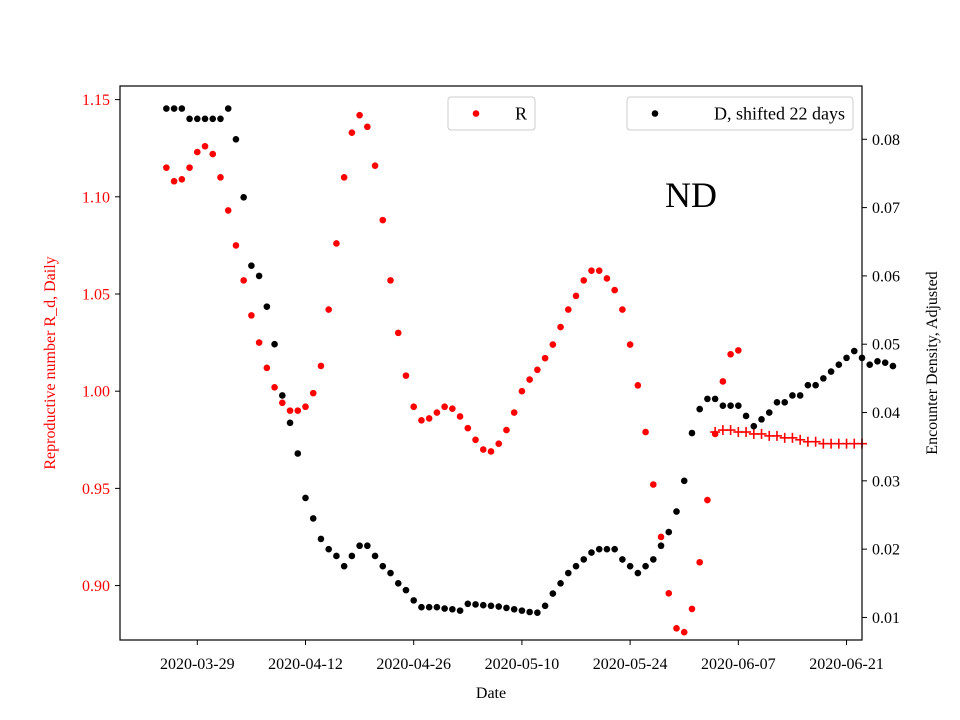 The height and width of the screenshot is (720, 960). What do you see at coordinates (476, 113) in the screenshot?
I see `legend-marker` at bounding box center [476, 113].